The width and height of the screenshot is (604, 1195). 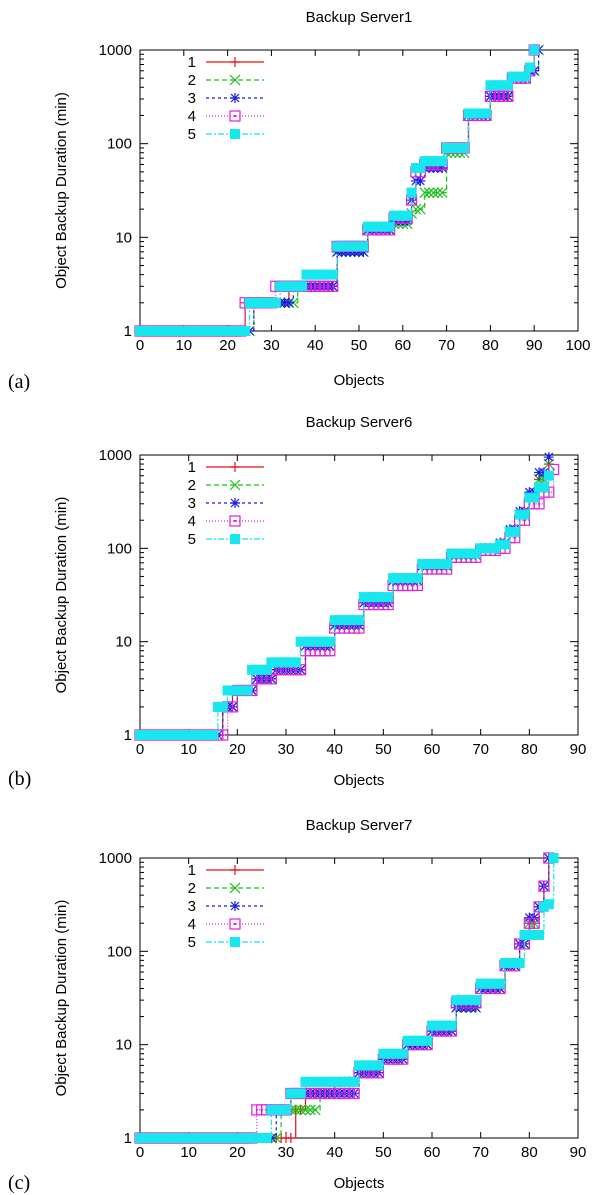 What do you see at coordinates (192, 942) in the screenshot?
I see `legend-label-5: 5` at bounding box center [192, 942].